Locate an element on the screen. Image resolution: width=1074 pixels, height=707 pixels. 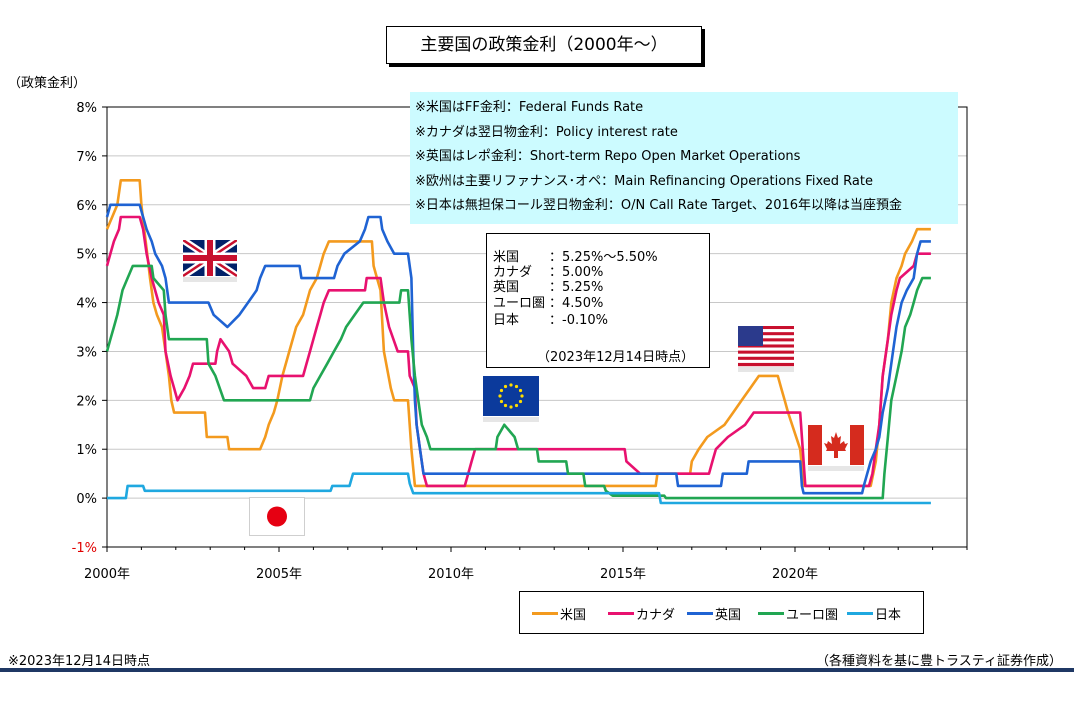
y-tick-label: 2% is located at coordinates (86, 401).